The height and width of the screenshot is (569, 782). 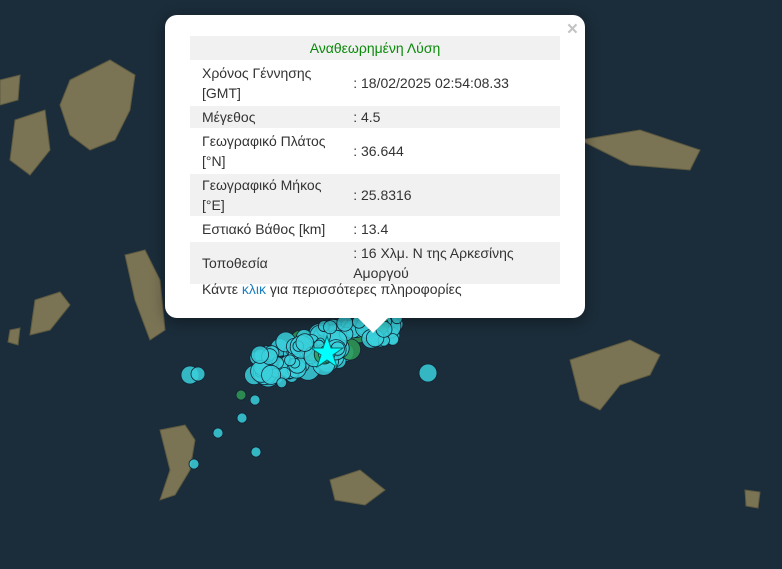 What do you see at coordinates (327, 351) in the screenshot?
I see `epicenter-star-icon` at bounding box center [327, 351].